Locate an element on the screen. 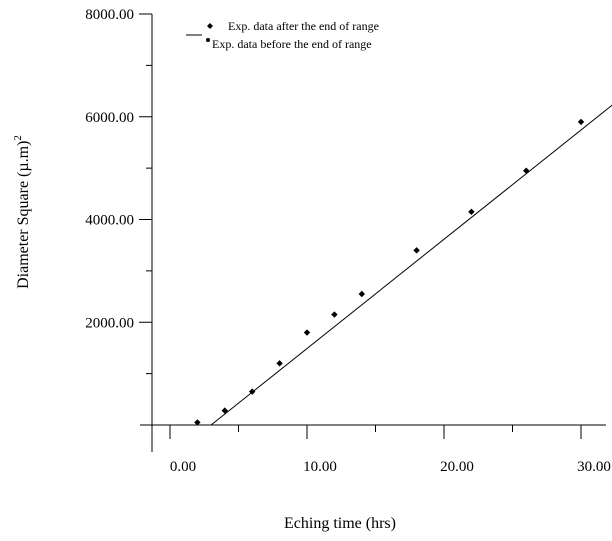  x-tick-label: 20.00 is located at coordinates (457, 467).